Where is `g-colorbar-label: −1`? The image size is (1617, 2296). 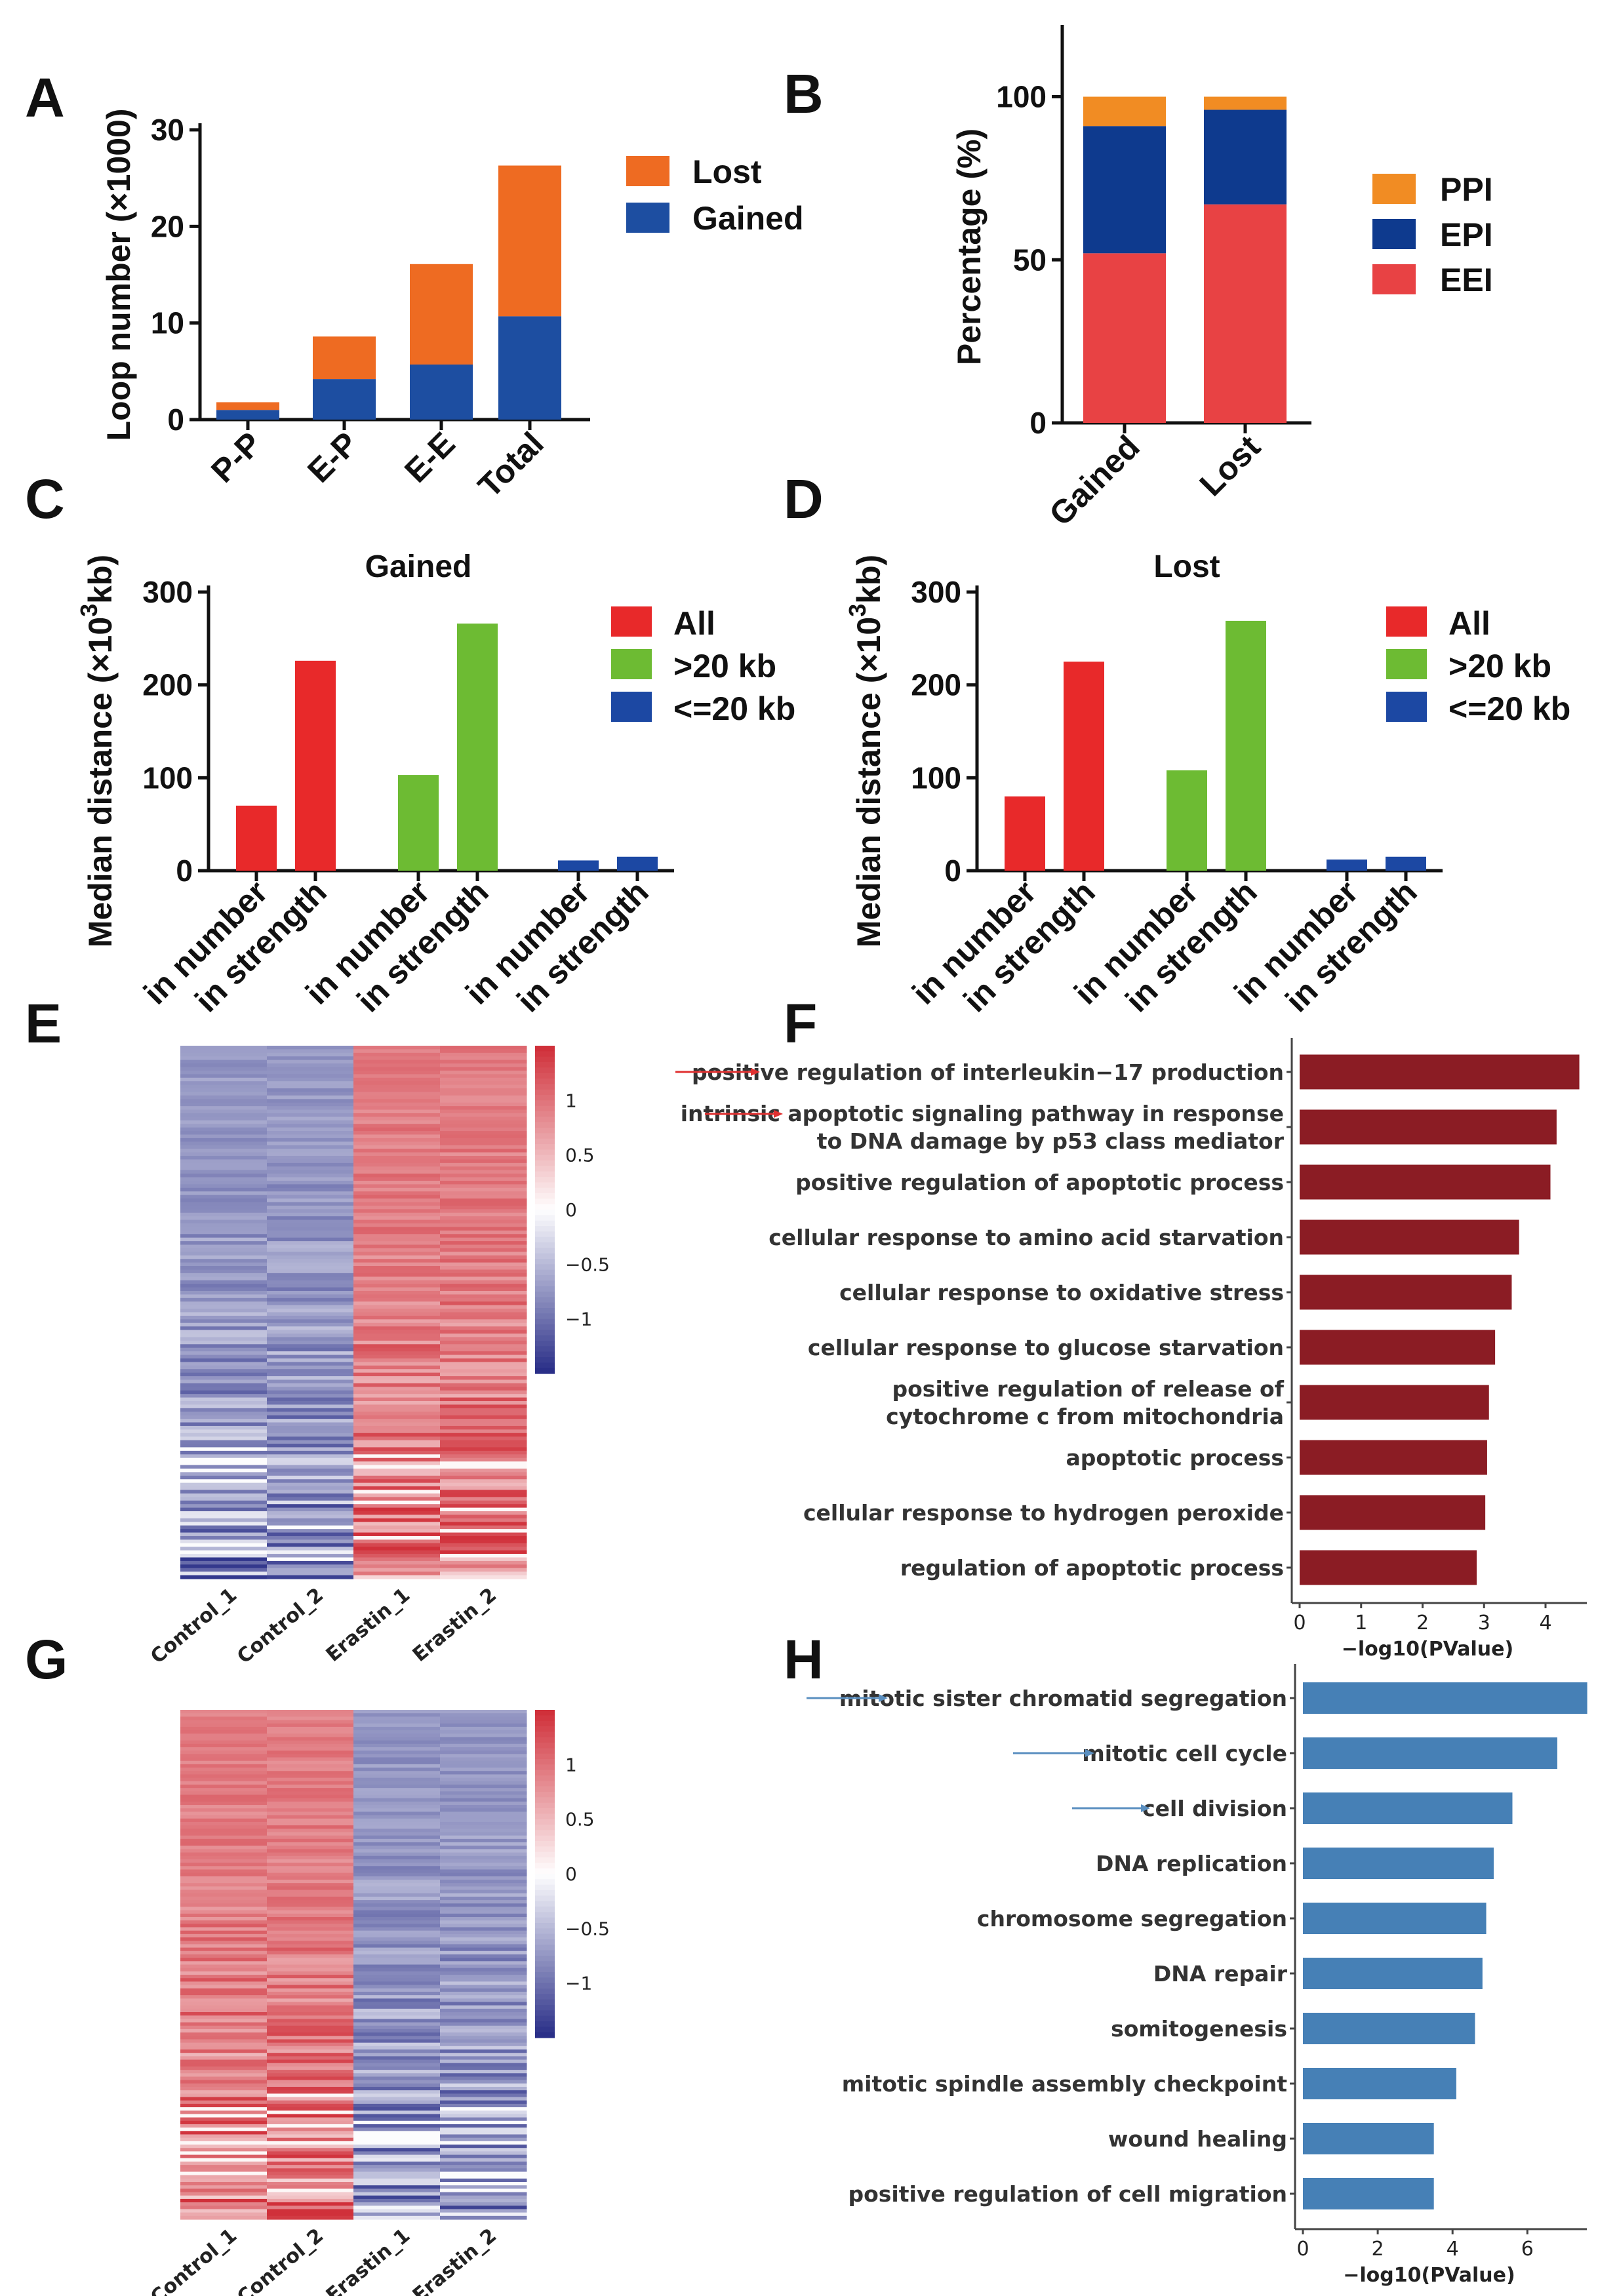
g-colorbar-label: −1 is located at coordinates (578, 1983).